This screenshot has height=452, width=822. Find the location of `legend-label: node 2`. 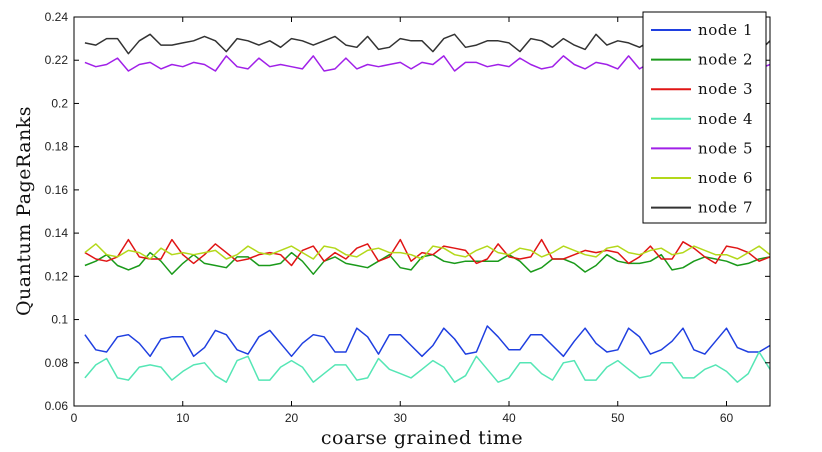

legend-label: node 2 is located at coordinates (725, 60).